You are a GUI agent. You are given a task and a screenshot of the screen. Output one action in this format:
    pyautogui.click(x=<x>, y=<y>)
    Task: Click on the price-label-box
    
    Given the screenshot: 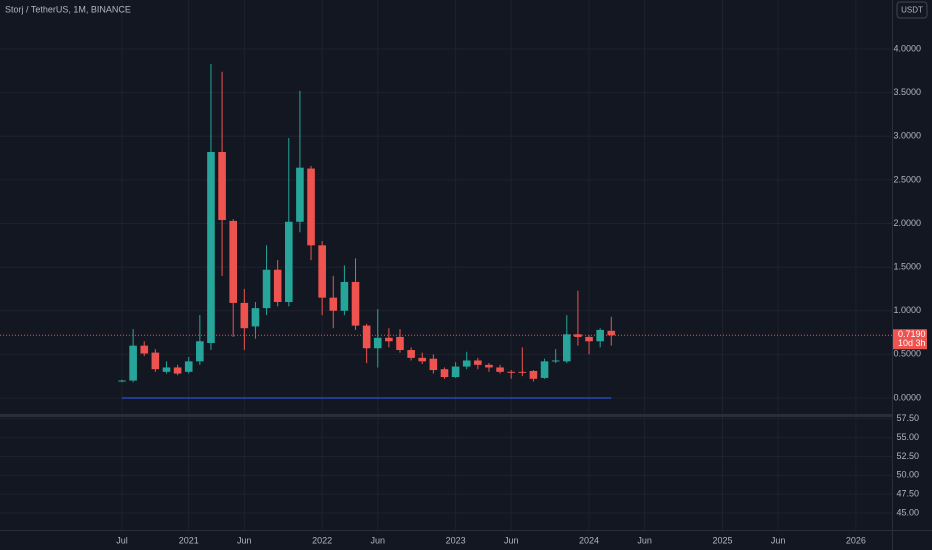 What is the action you would take?
    pyautogui.click(x=910, y=339)
    